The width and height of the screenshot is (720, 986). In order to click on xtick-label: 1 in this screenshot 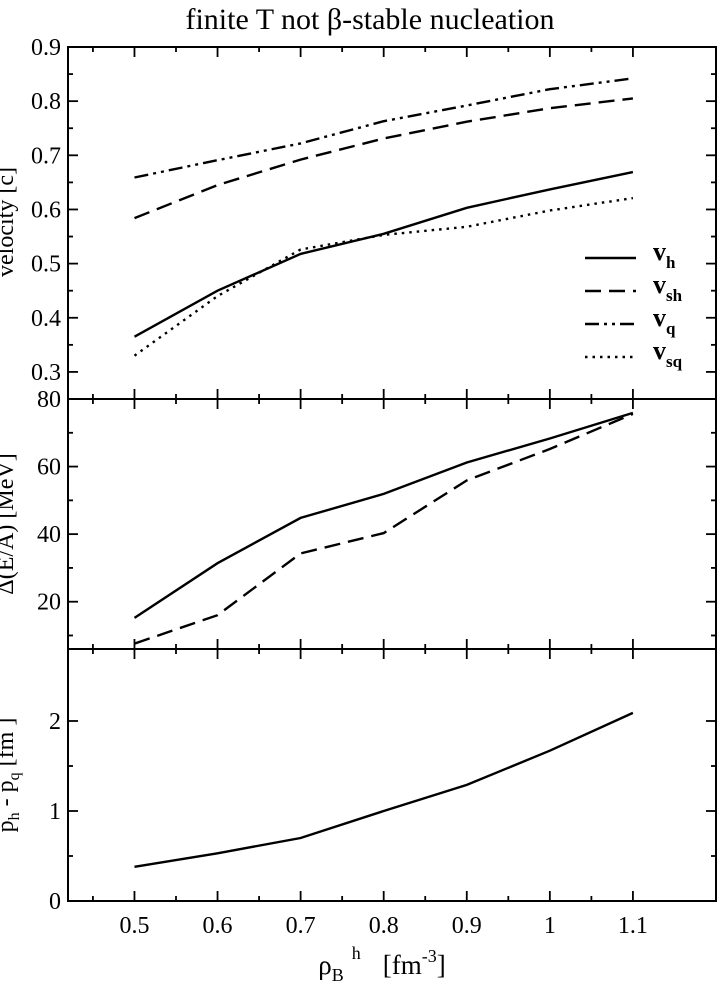, I will do `click(550, 926)`.